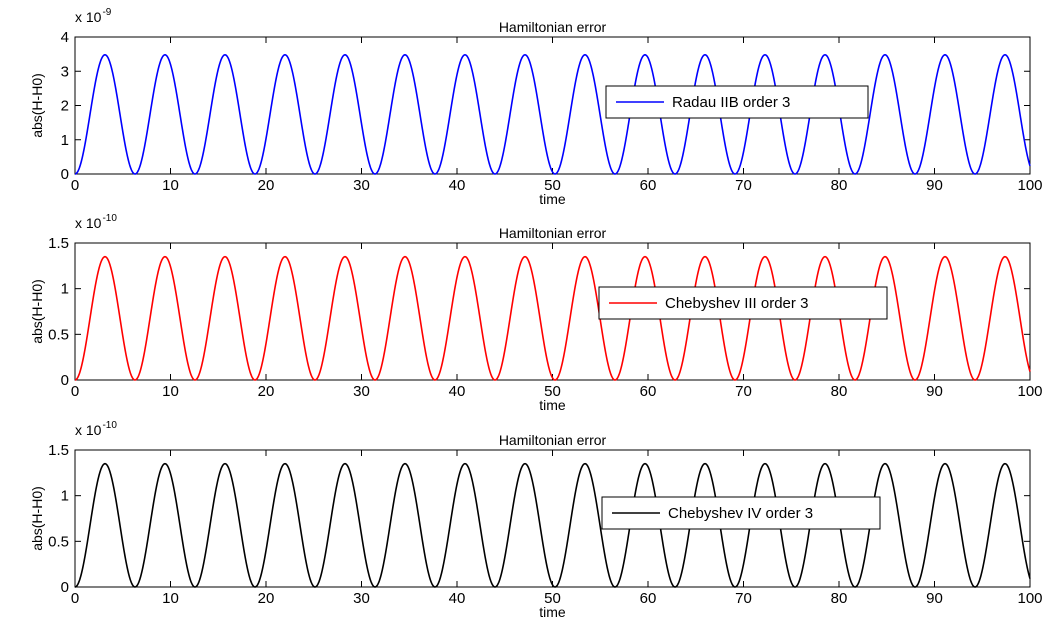 This screenshot has width=1052, height=629. I want to click on exponent-label: x 10-9, so click(93, 16).